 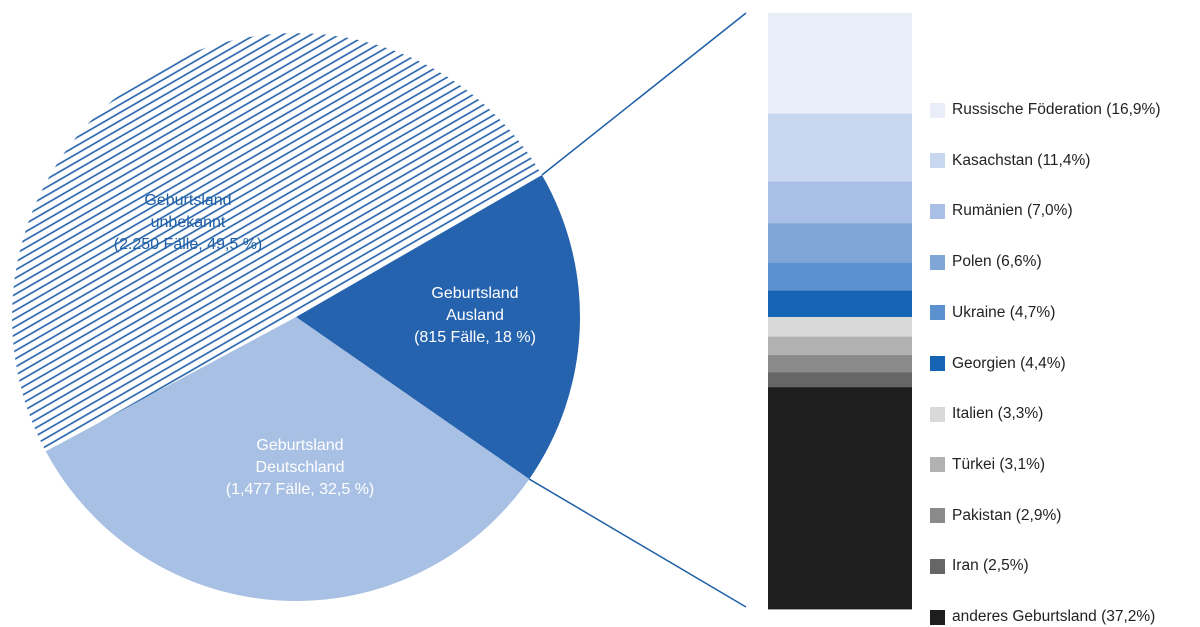 What do you see at coordinates (1007, 515) in the screenshot?
I see `legend-label: Pakistan (2,9%)` at bounding box center [1007, 515].